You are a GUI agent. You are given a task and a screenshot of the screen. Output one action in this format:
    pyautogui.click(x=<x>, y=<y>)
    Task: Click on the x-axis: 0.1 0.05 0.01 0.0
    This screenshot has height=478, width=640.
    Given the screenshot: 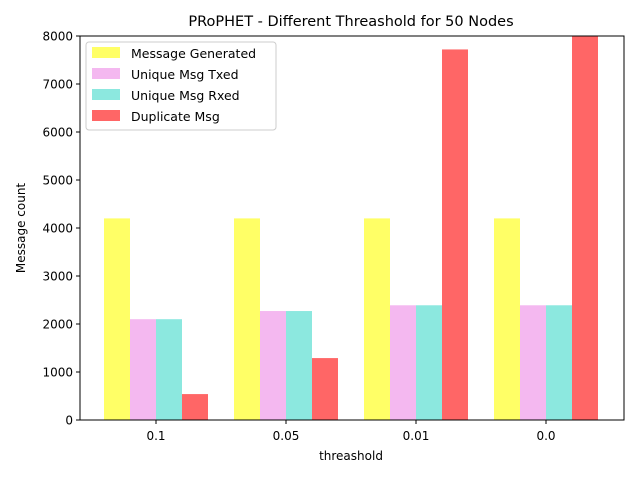 What is the action you would take?
    pyautogui.click(x=351, y=431)
    